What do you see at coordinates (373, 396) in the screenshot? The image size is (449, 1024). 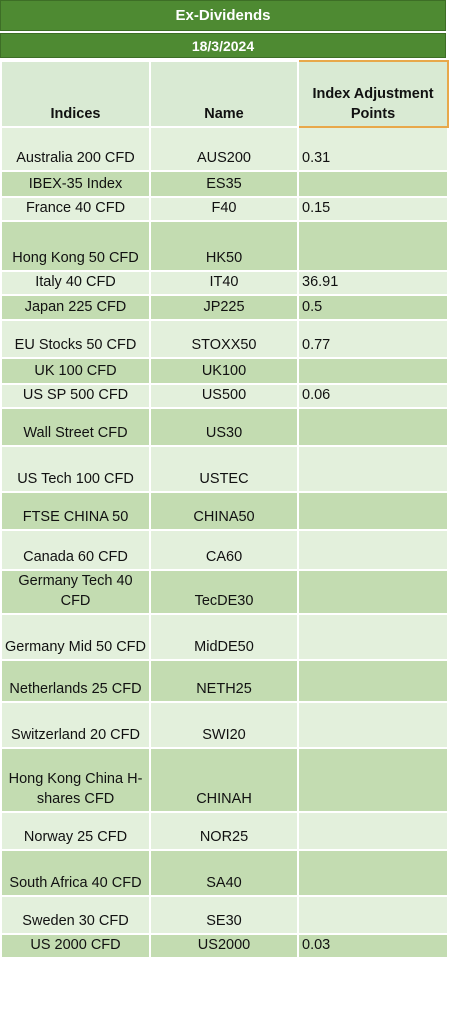 I see `adjustment-points-cell: 0.06` at bounding box center [373, 396].